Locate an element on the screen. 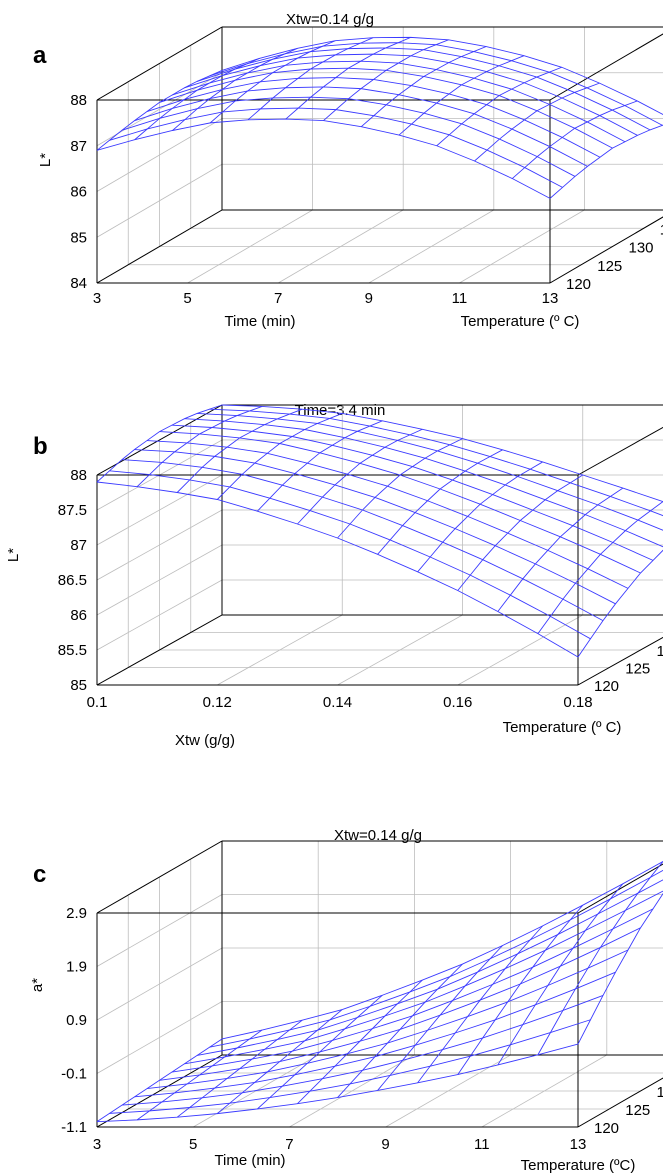 The width and height of the screenshot is (663, 1175). z-tick-label: -0.1 is located at coordinates (74, 1074).